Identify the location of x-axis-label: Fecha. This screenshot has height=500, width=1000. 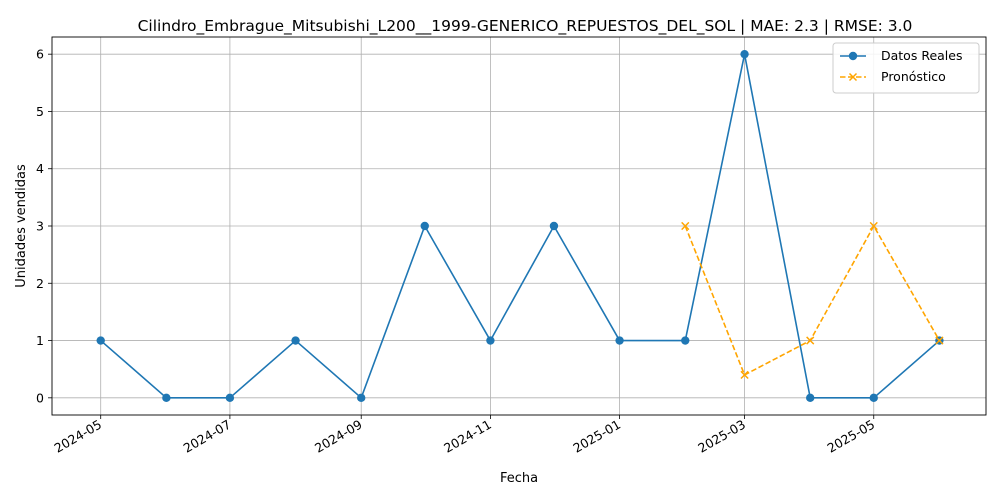
(519, 478).